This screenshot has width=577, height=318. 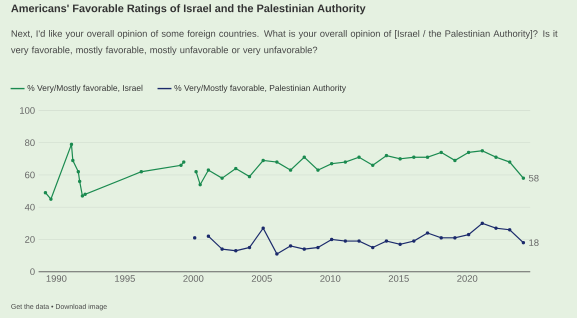 I want to click on x-tick-label: 1995, so click(x=125, y=278).